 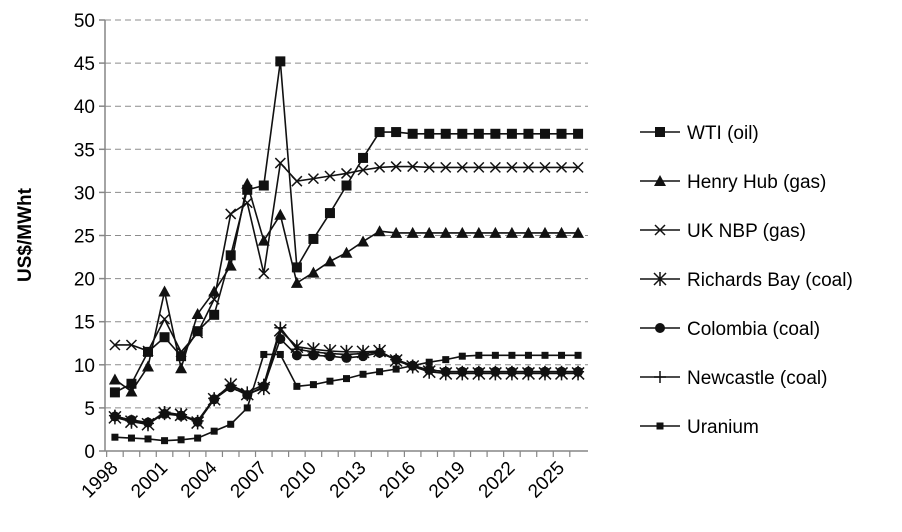 I want to click on x-tick-label: 2019, so click(x=447, y=480).